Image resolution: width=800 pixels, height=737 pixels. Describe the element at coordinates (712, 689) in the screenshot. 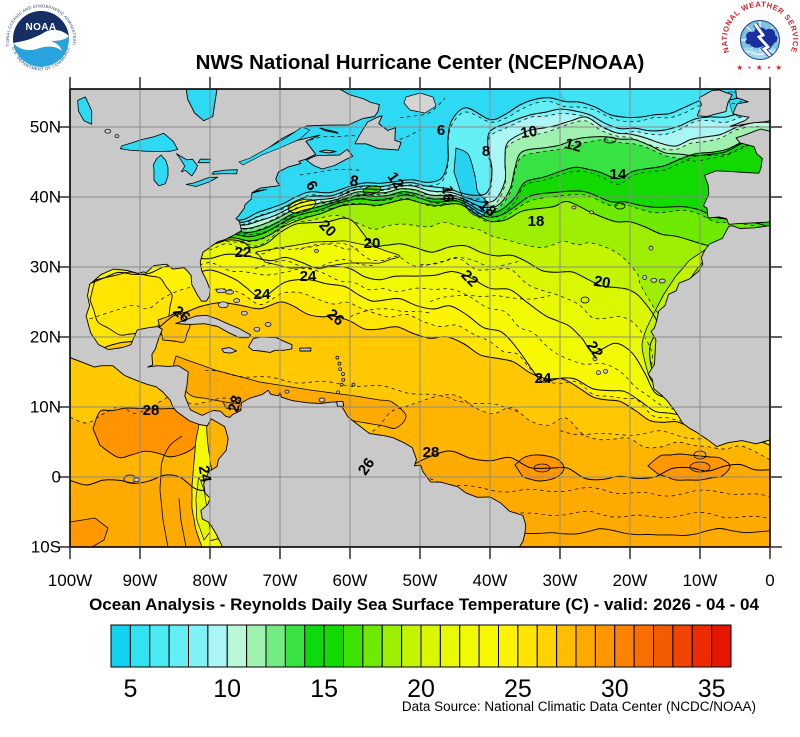

I see `svg-text: 35` at that location.